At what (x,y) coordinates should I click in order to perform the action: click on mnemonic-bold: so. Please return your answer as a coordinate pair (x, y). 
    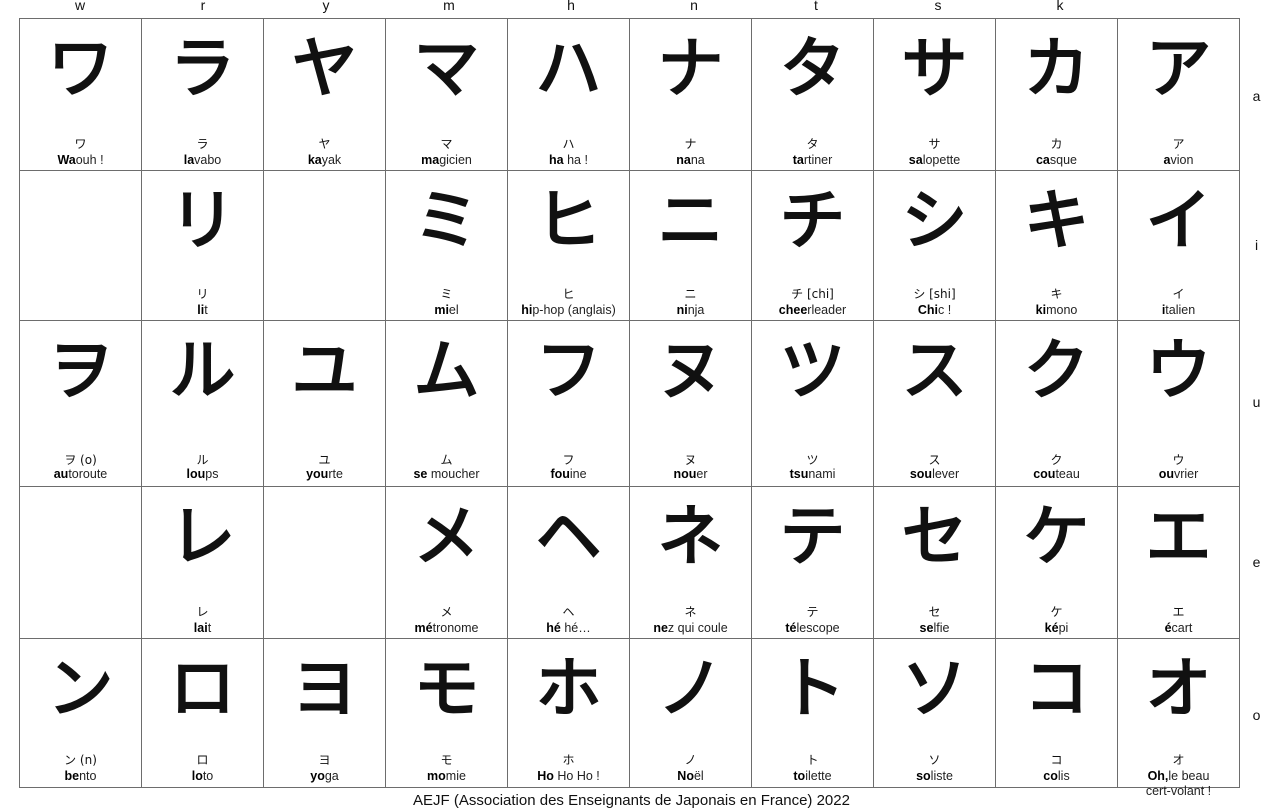
    Looking at the image, I should click on (923, 776).